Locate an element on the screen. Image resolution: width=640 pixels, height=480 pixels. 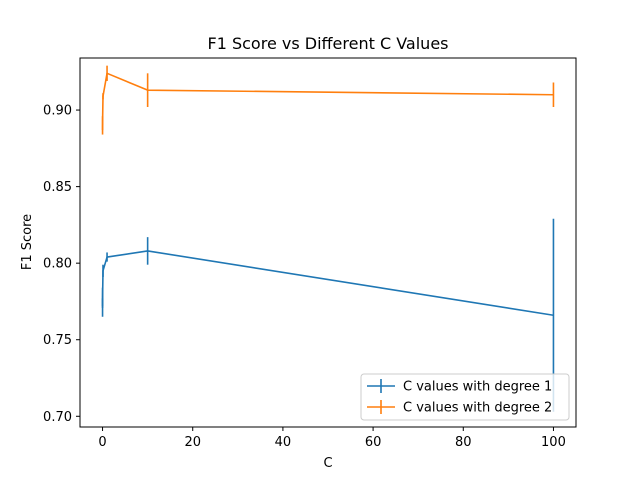
x-tick-label: 80 is located at coordinates (463, 442).